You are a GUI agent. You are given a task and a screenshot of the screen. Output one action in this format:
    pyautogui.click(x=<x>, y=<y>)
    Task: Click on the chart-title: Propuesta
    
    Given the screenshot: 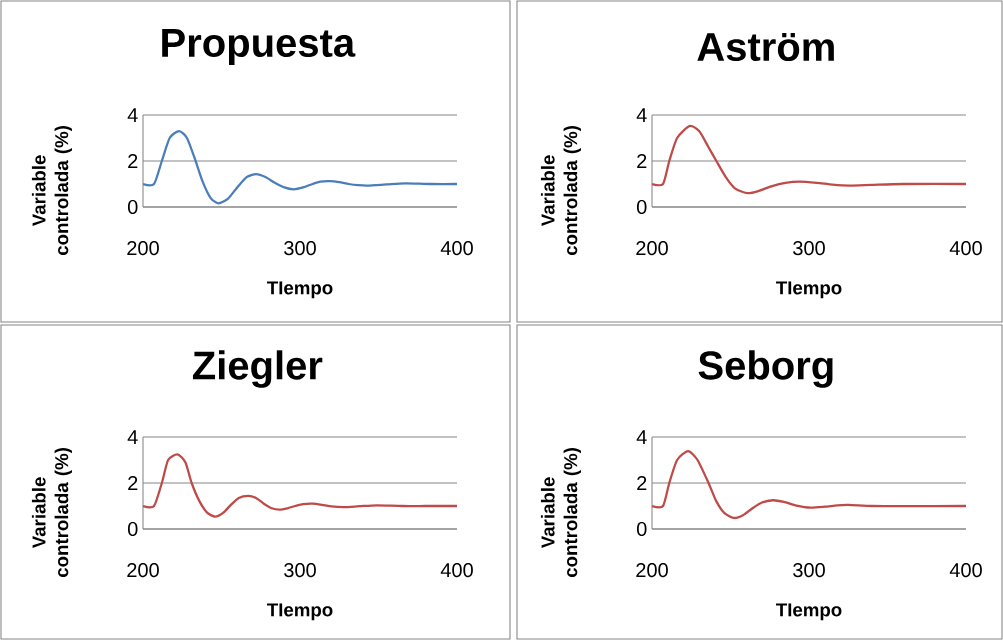 What is the action you would take?
    pyautogui.click(x=259, y=47)
    